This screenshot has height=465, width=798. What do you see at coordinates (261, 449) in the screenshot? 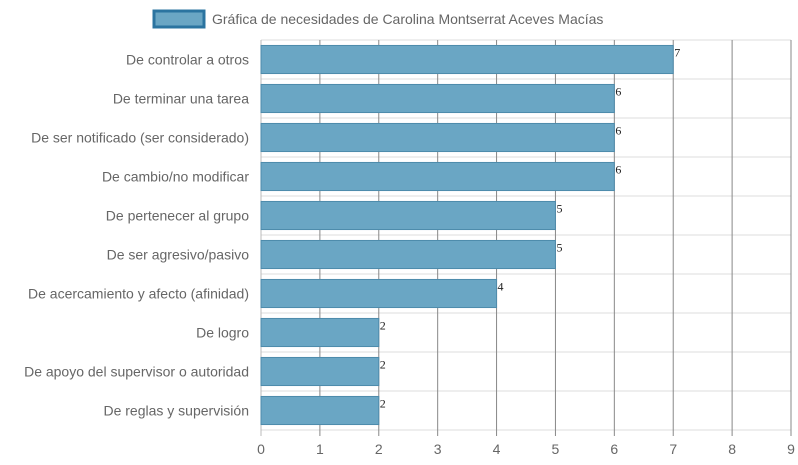
I see `x-tick-label: 0` at bounding box center [261, 449].